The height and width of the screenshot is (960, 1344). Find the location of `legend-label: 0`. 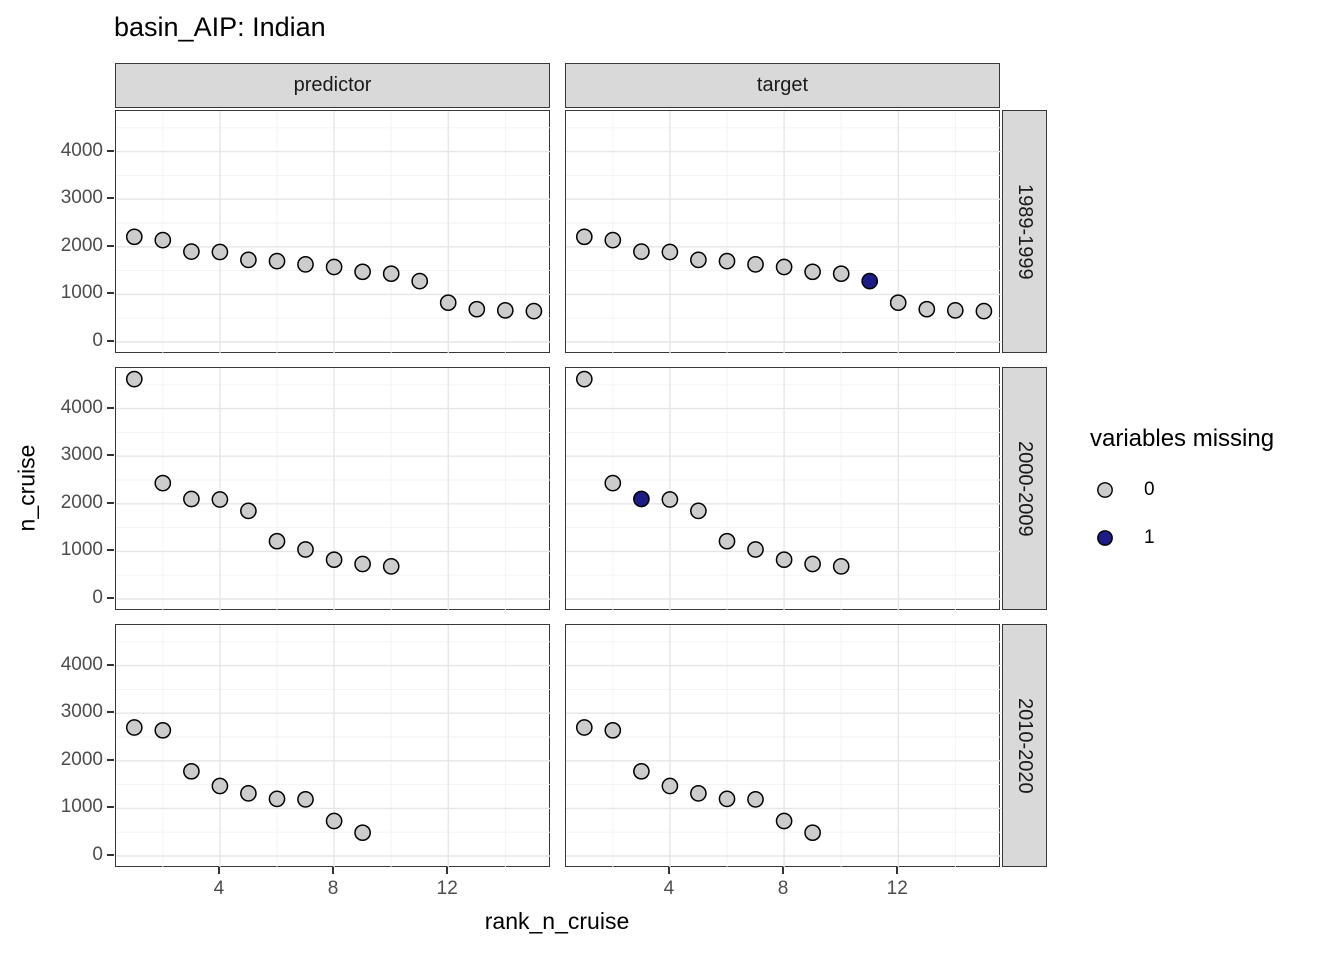

legend-label: 0 is located at coordinates (1149, 489).